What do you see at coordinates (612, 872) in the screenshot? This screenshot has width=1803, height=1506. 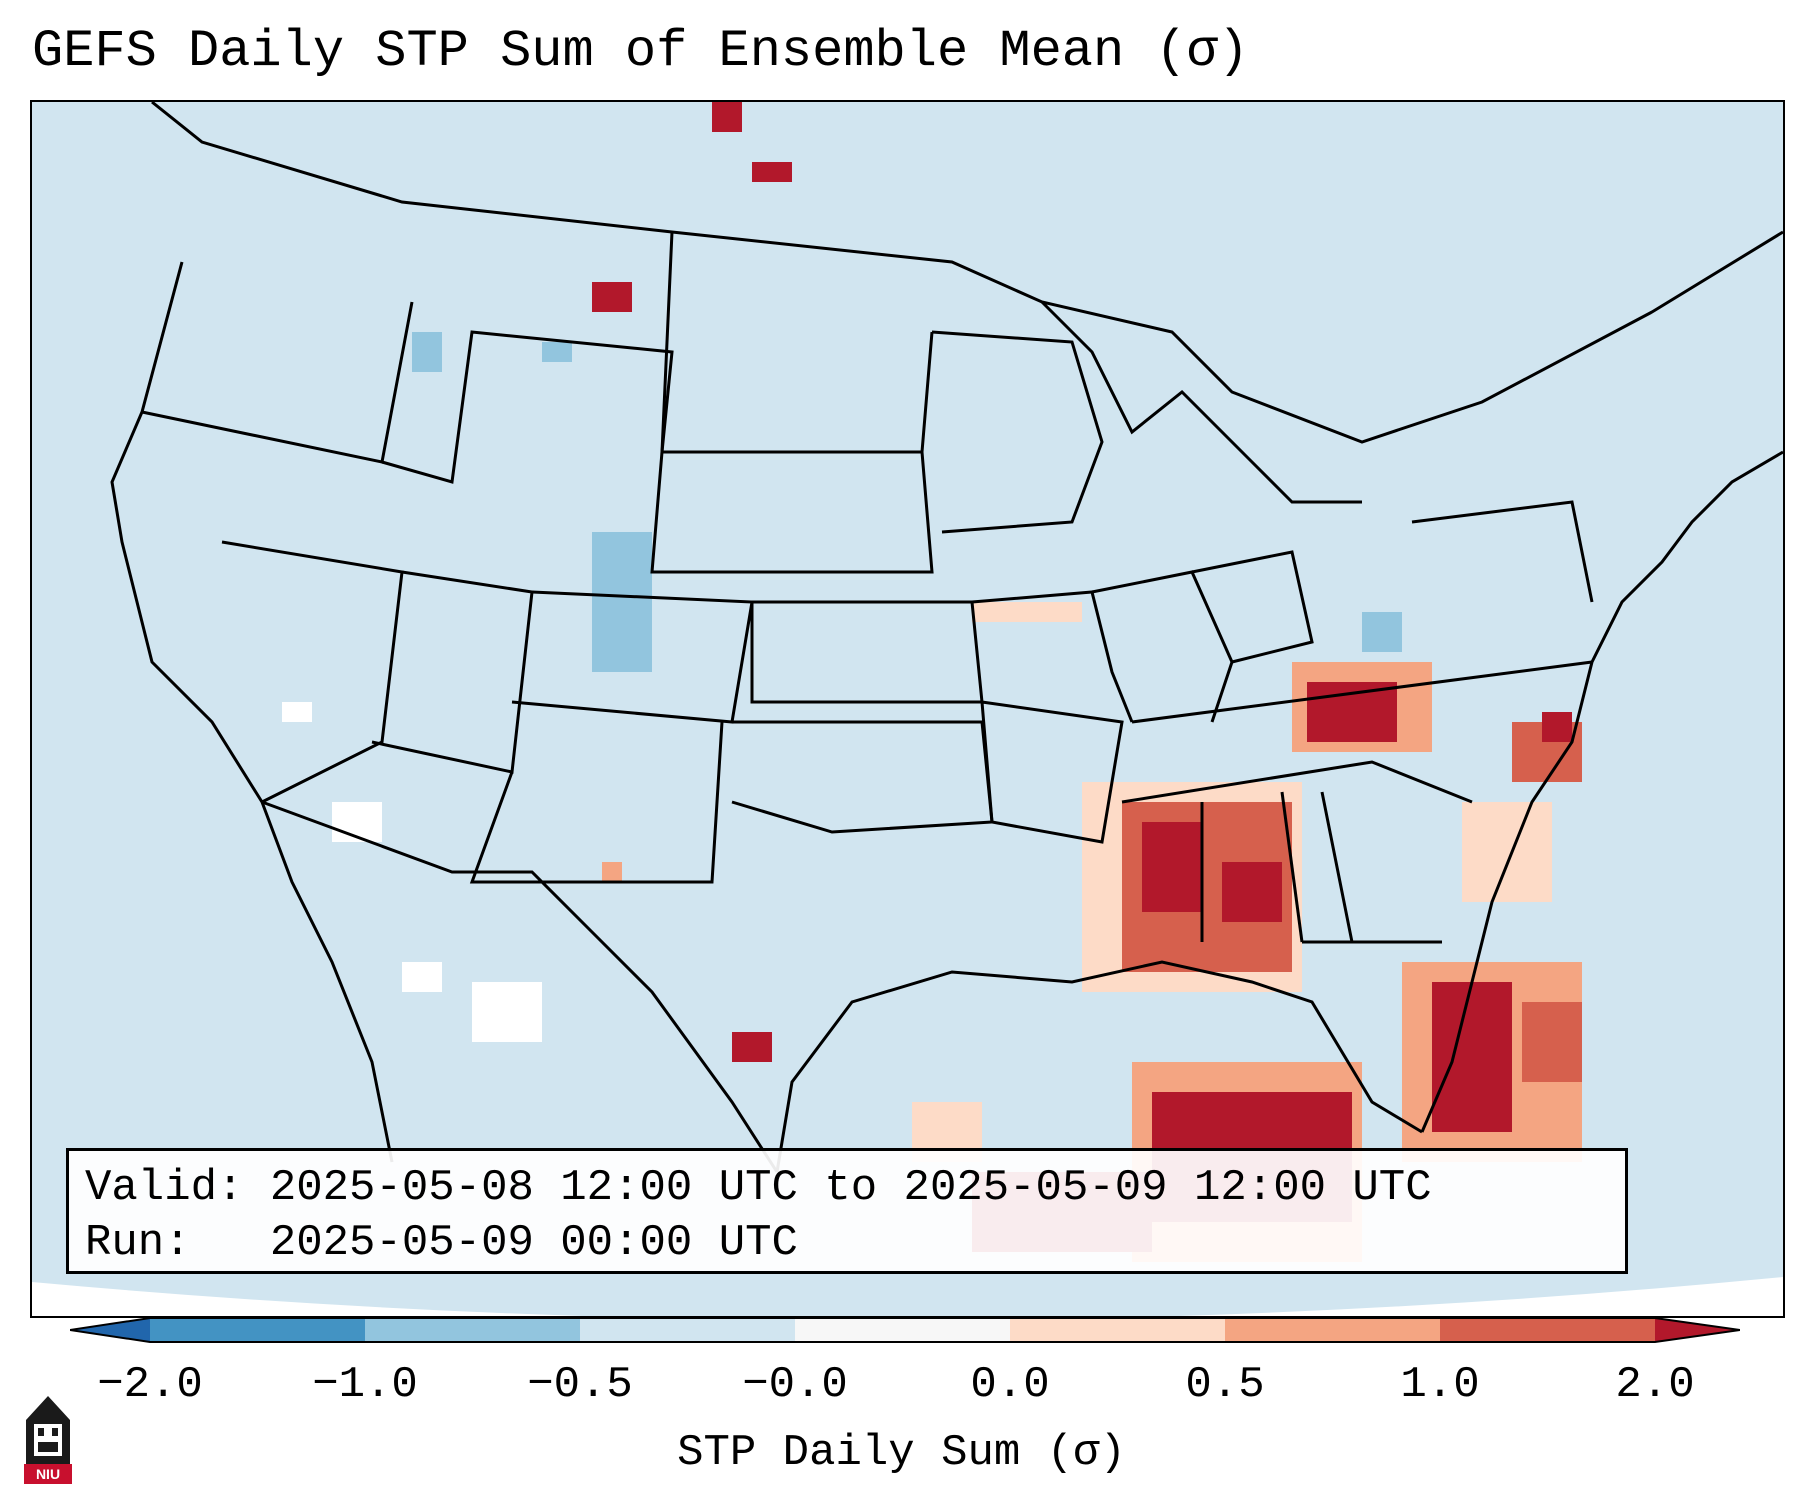 I see `cell-nm` at bounding box center [612, 872].